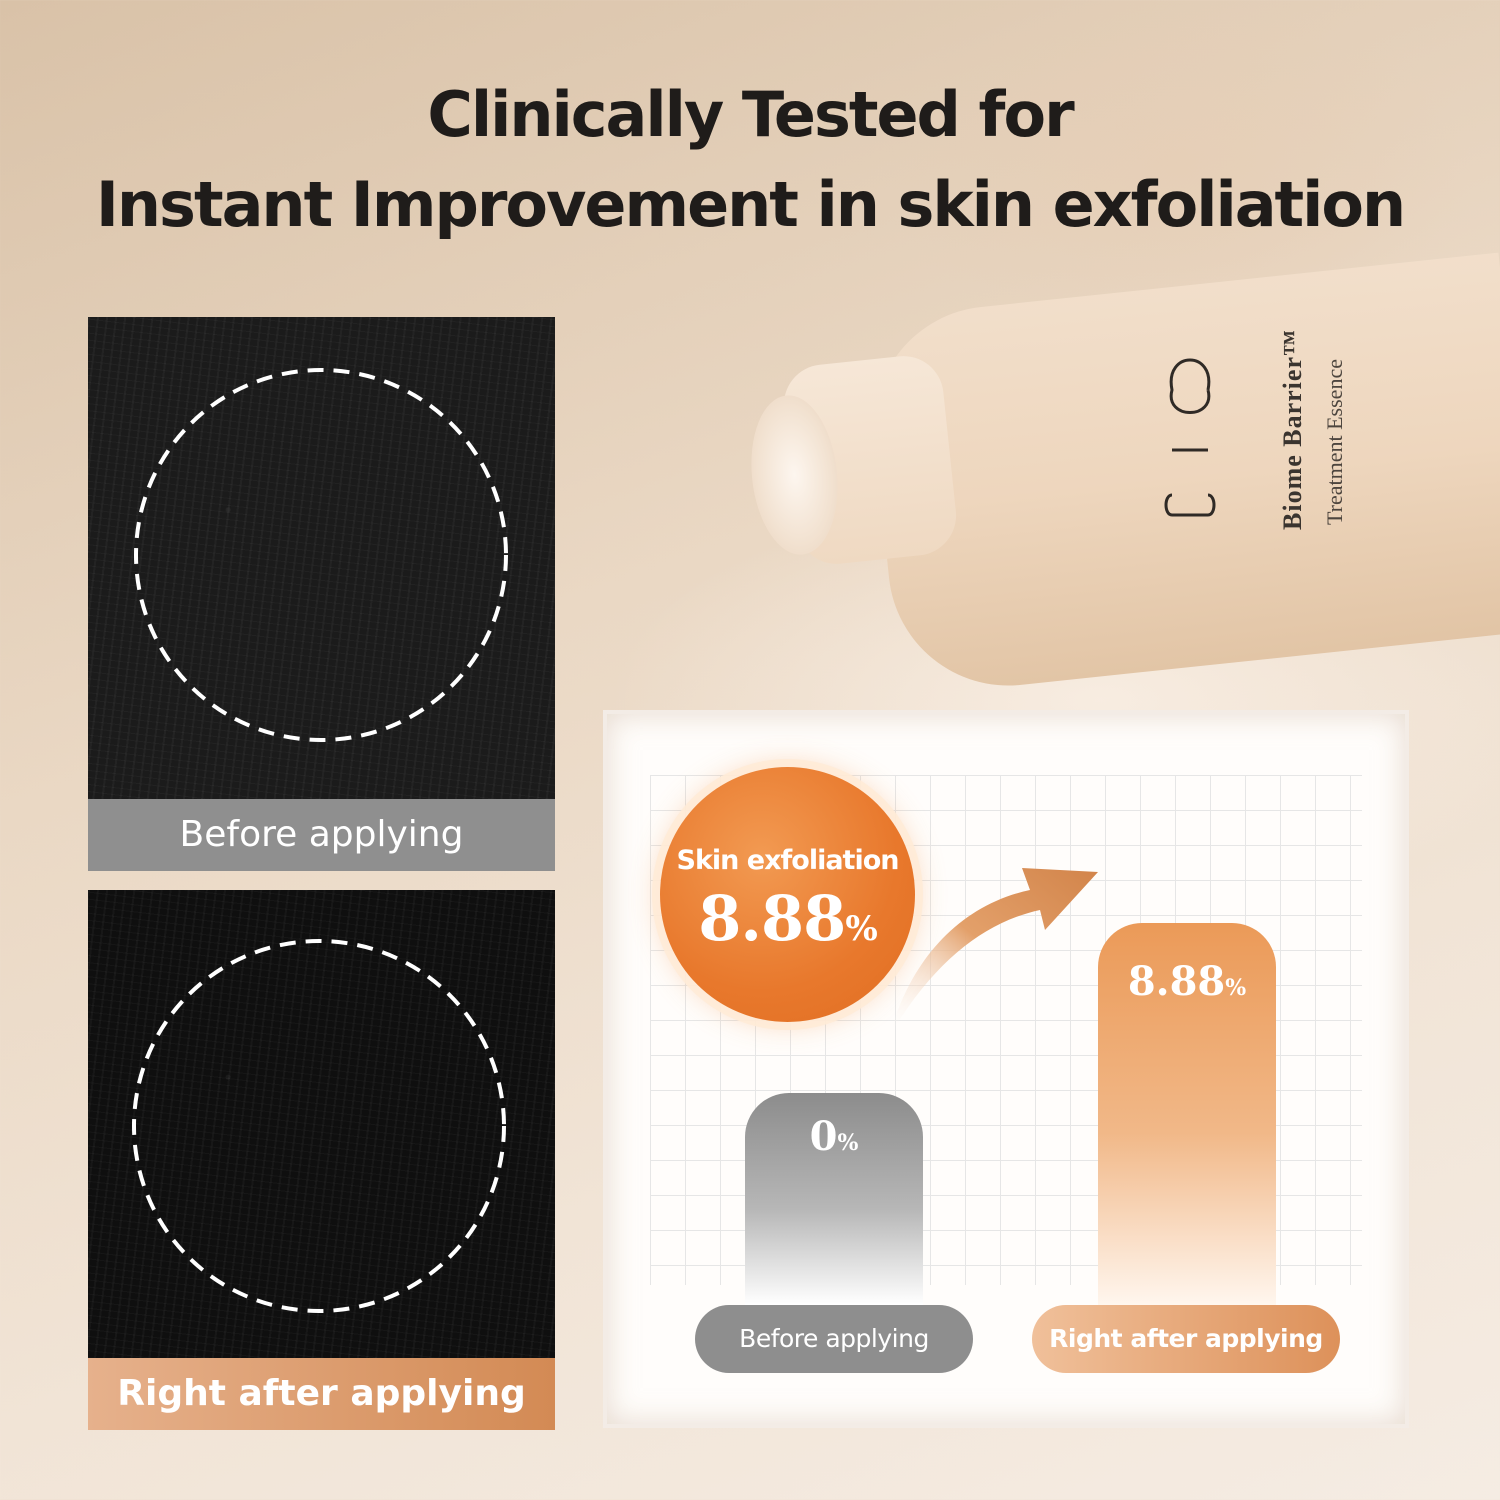  What do you see at coordinates (1190, 437) in the screenshot?
I see `brand-logo` at bounding box center [1190, 437].